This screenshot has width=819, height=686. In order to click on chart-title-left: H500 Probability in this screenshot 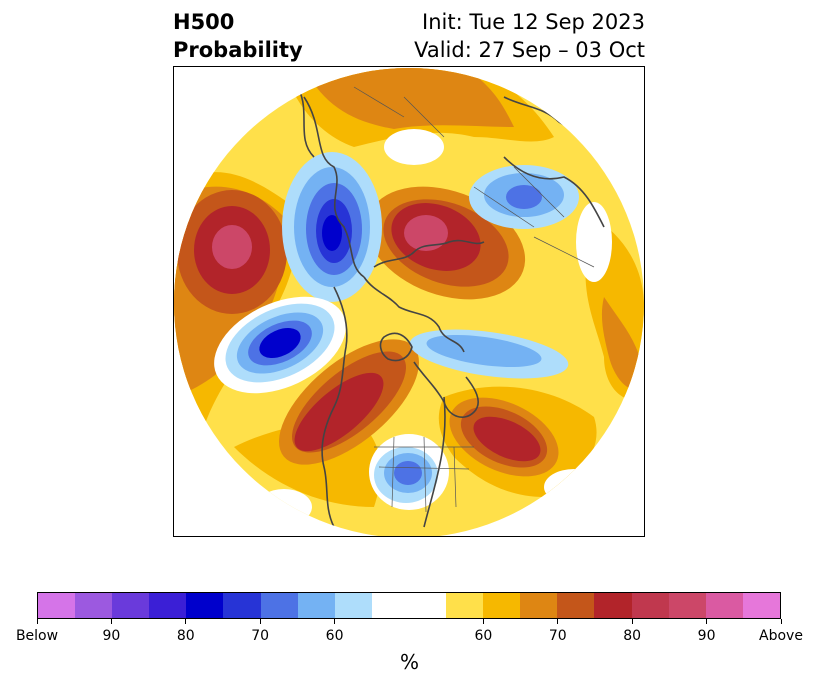, I will do `click(238, 36)`.